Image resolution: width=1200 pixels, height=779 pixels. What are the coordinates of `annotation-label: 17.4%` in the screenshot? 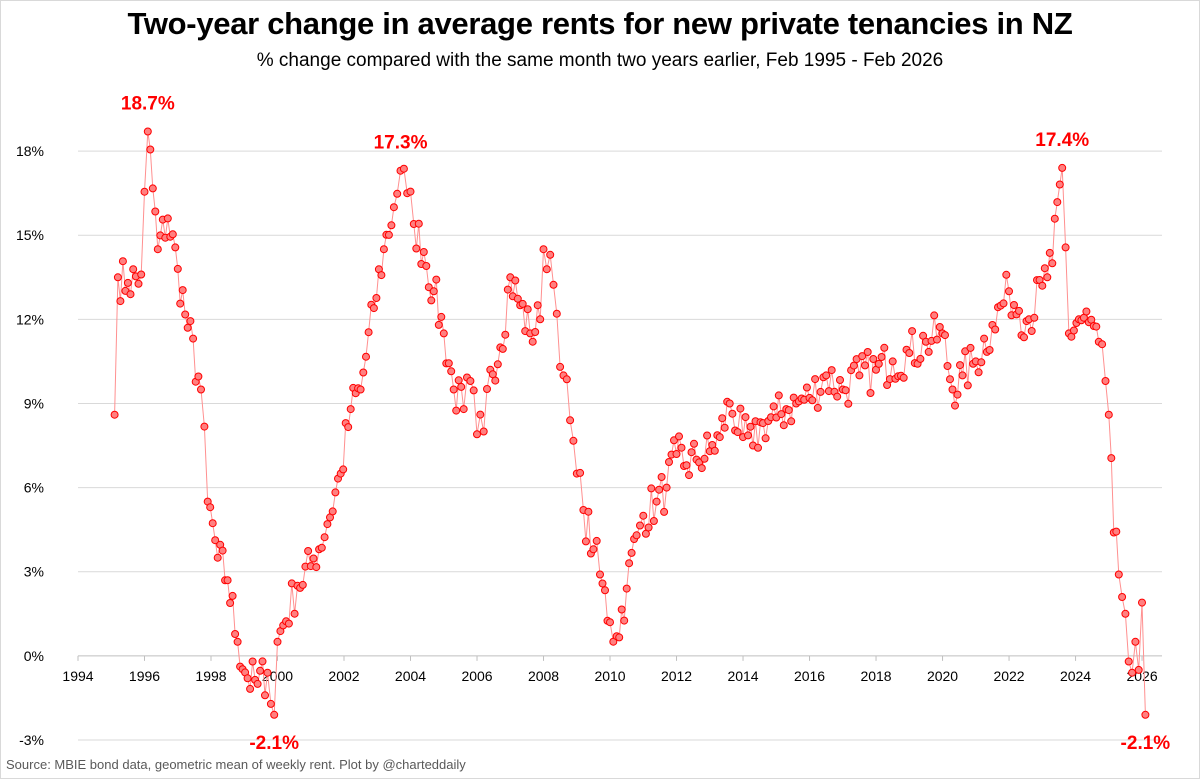 It's located at (1062, 140).